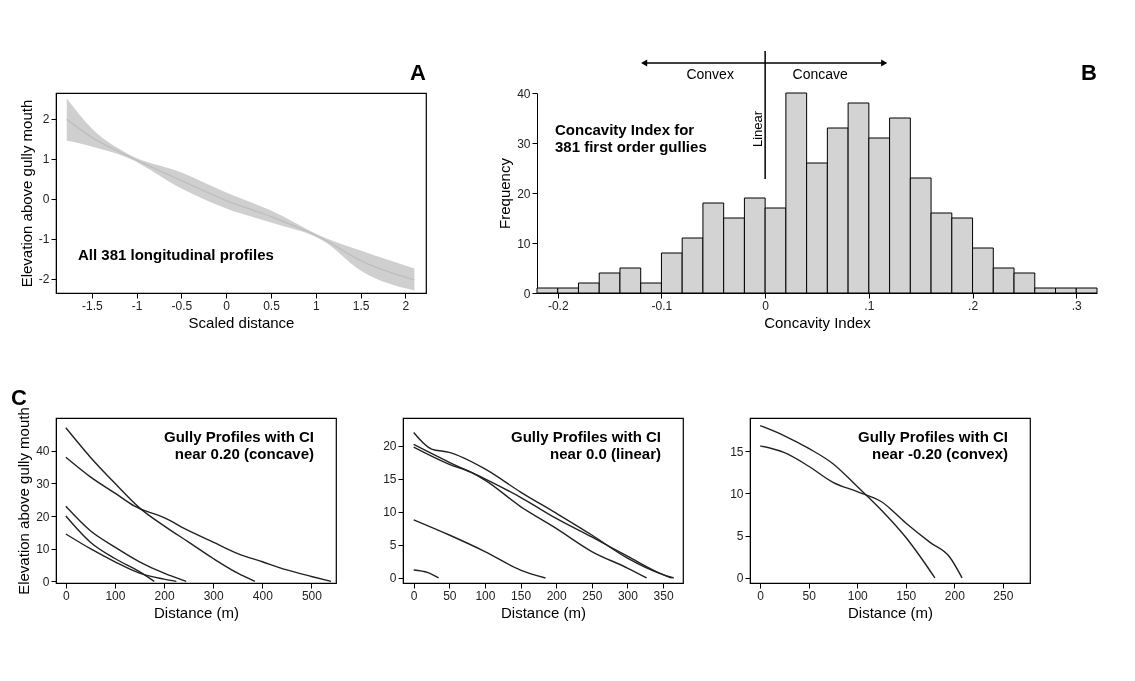 This screenshot has width=1135, height=681. I want to click on x-tick-label: -0.2, so click(558, 305).